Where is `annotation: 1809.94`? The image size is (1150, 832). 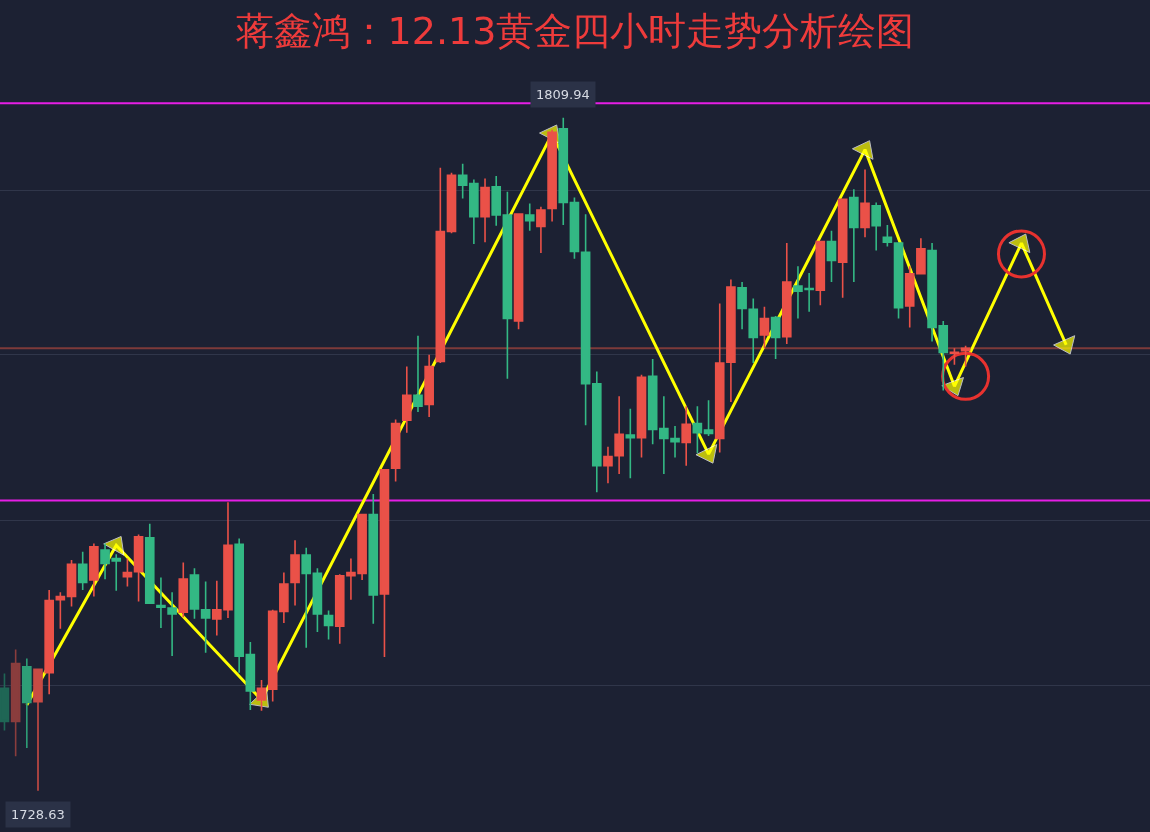 annotation: 1809.94 is located at coordinates (563, 94).